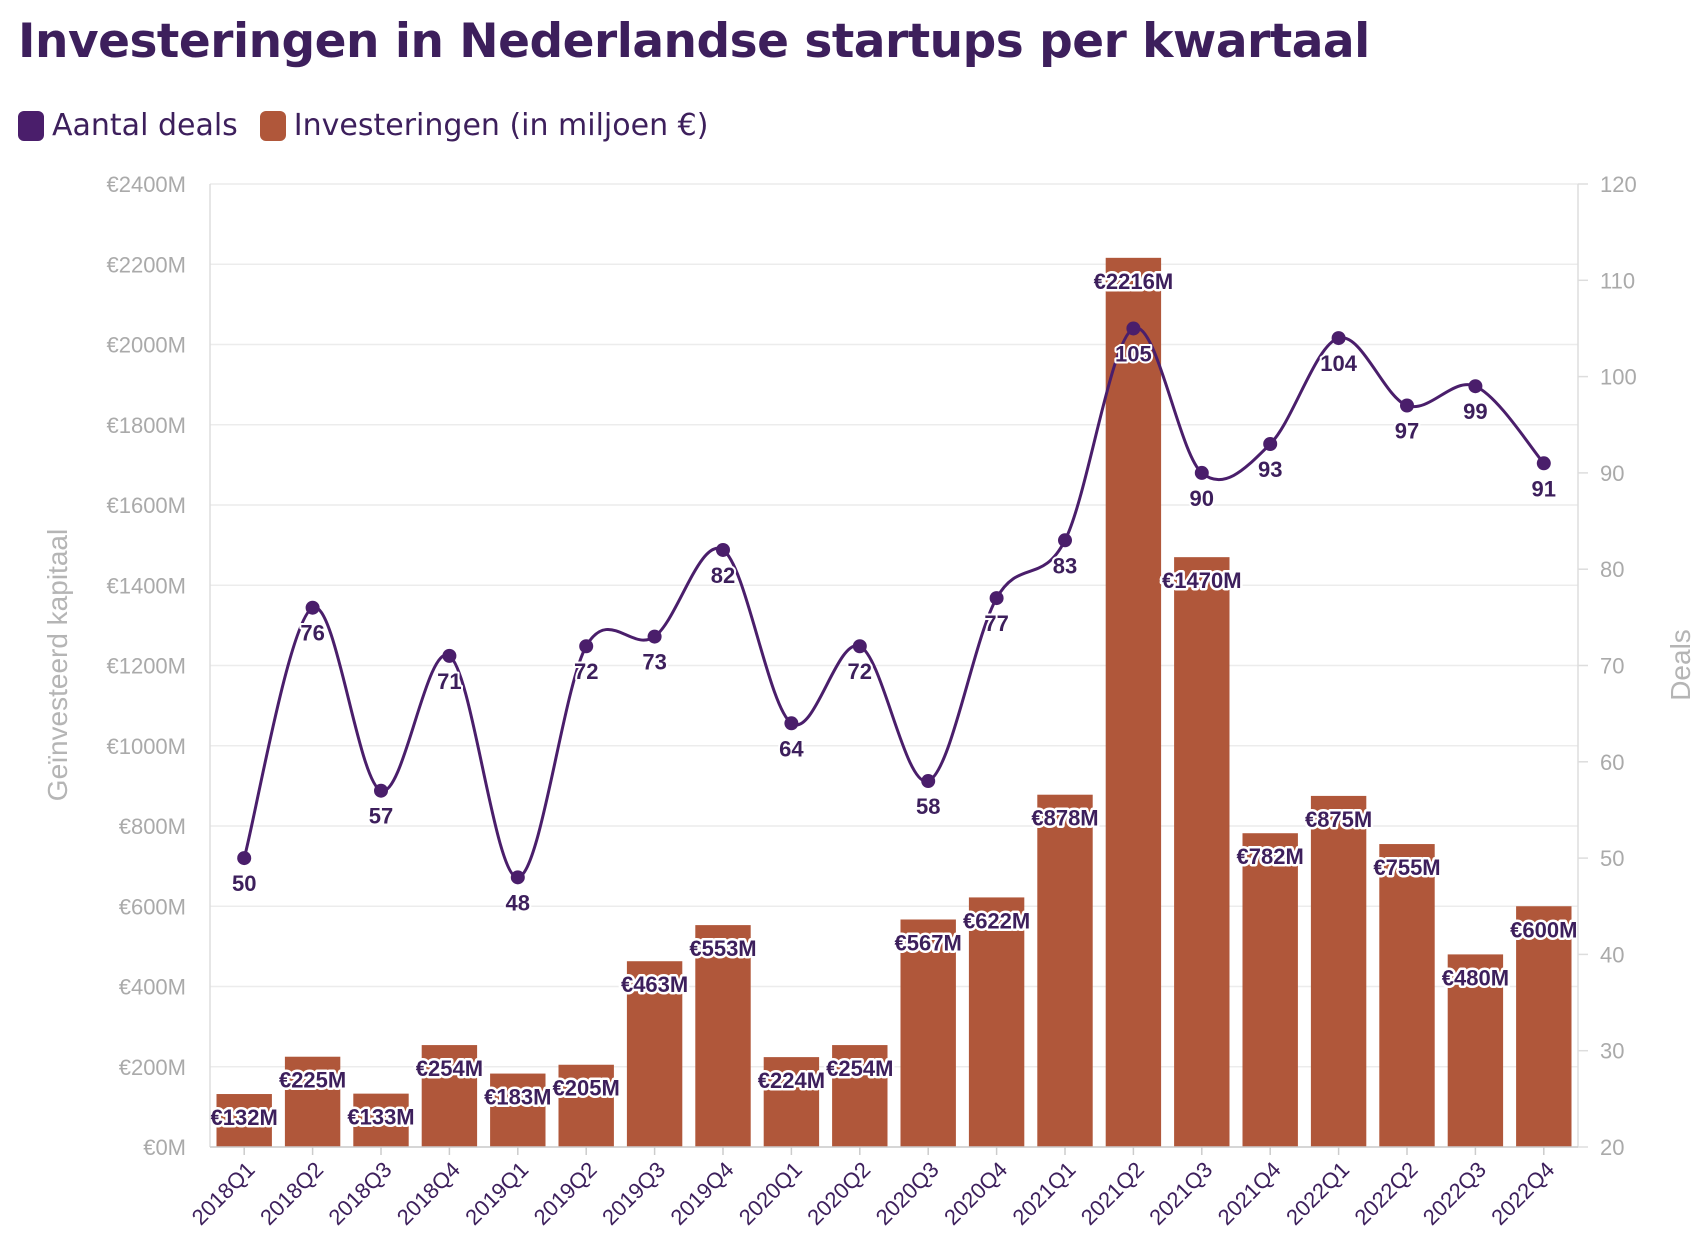 Image resolution: width=1705 pixels, height=1260 pixels. What do you see at coordinates (146, 746) in the screenshot?
I see `y-tick-label: €1000M` at bounding box center [146, 746].